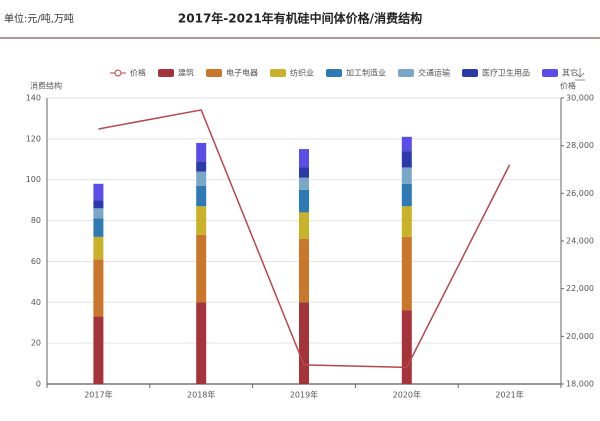 The width and height of the screenshot is (600, 421). I want to click on y-tick-label: 20, so click(36, 343).